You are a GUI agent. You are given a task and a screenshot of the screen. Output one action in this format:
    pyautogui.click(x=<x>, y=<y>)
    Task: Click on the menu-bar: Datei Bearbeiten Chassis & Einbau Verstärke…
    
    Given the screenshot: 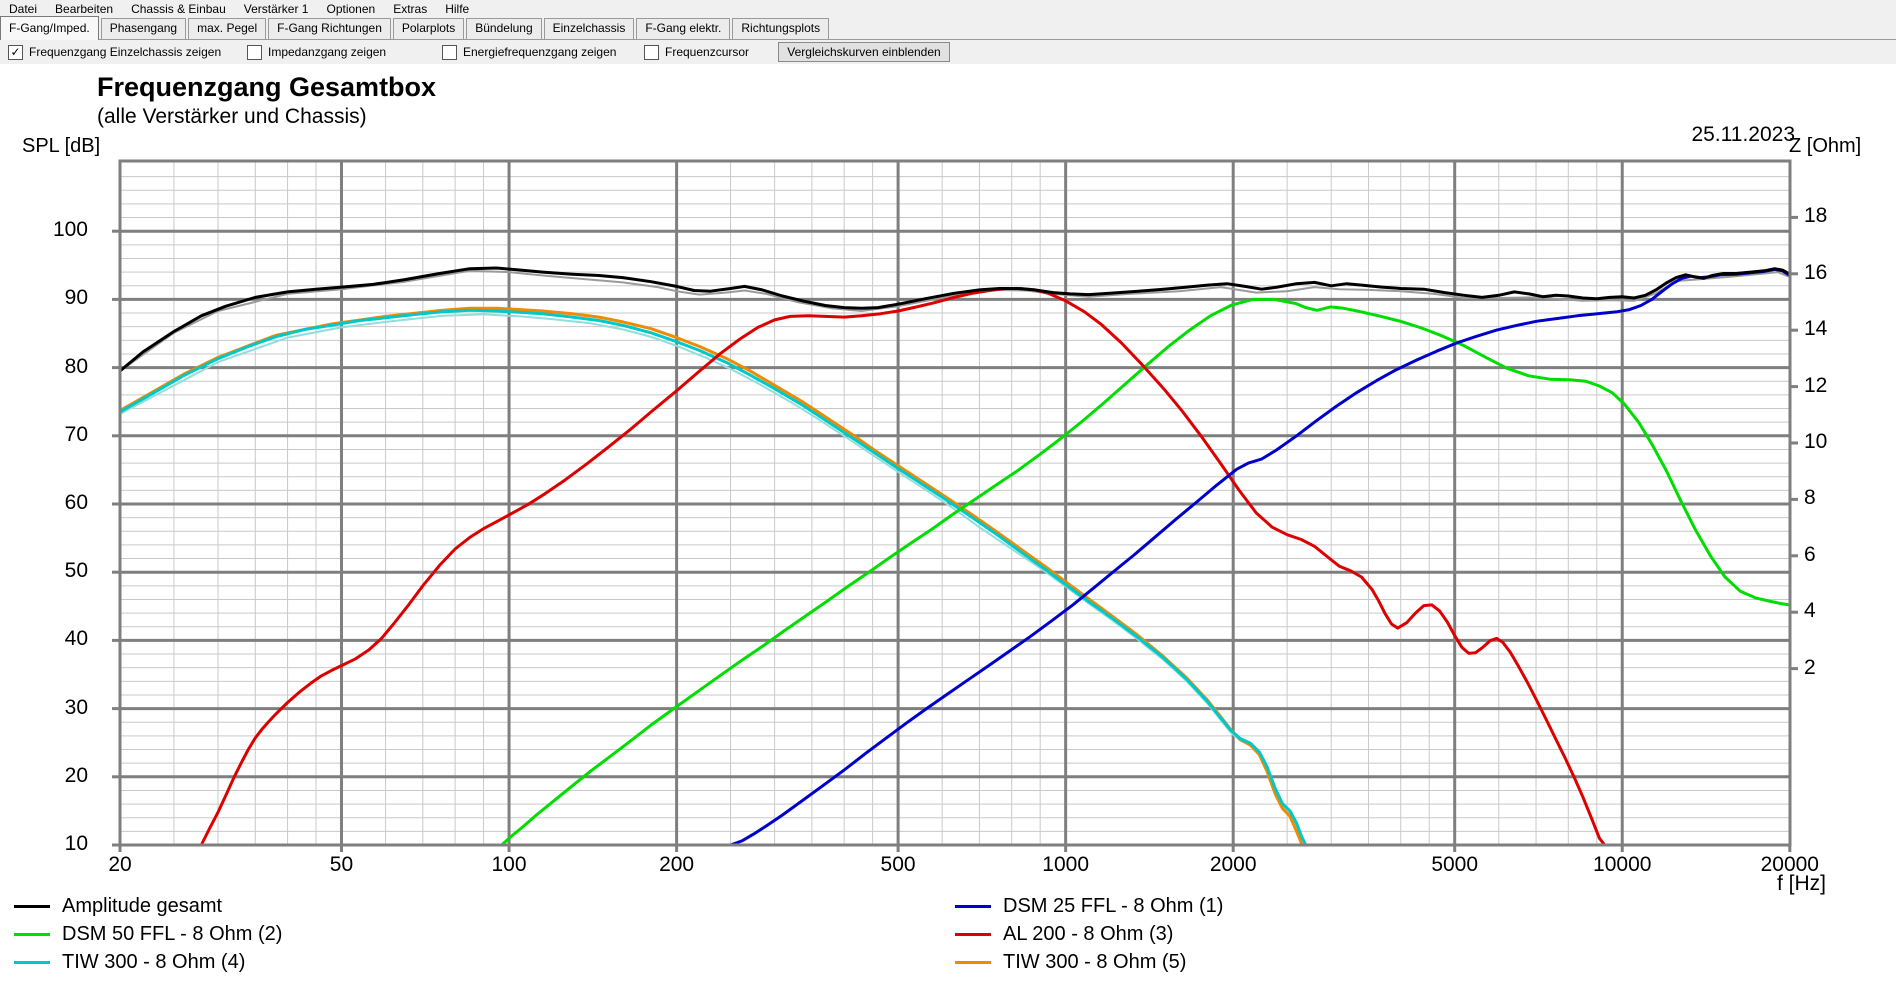 What is the action you would take?
    pyautogui.click(x=948, y=8)
    